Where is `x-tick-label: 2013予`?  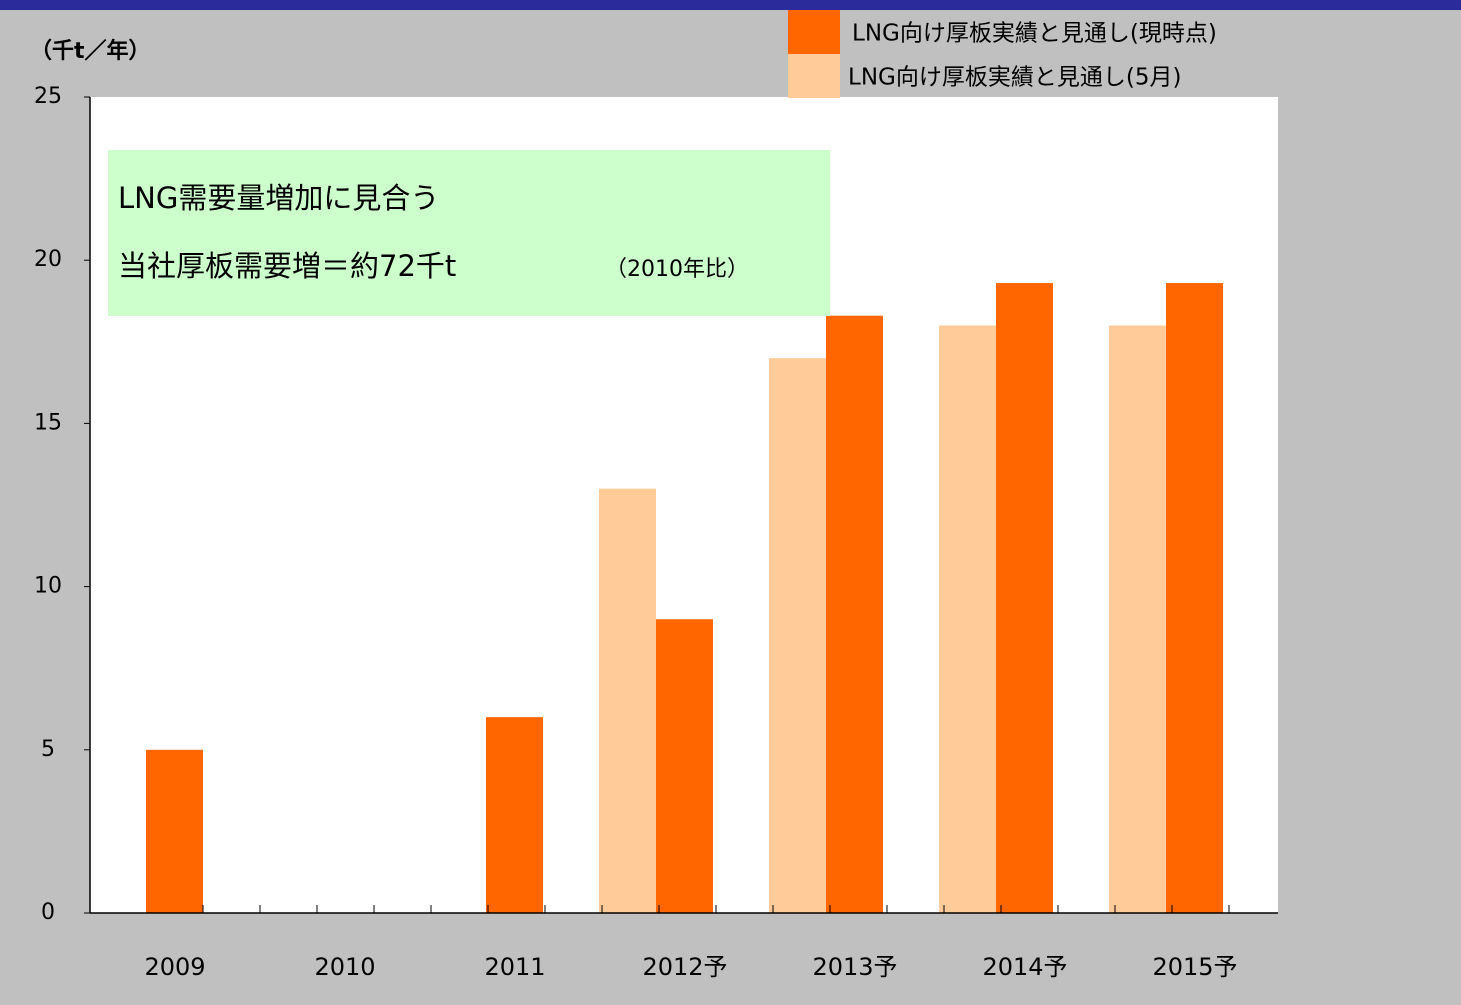 x-tick-label: 2013予 is located at coordinates (854, 967).